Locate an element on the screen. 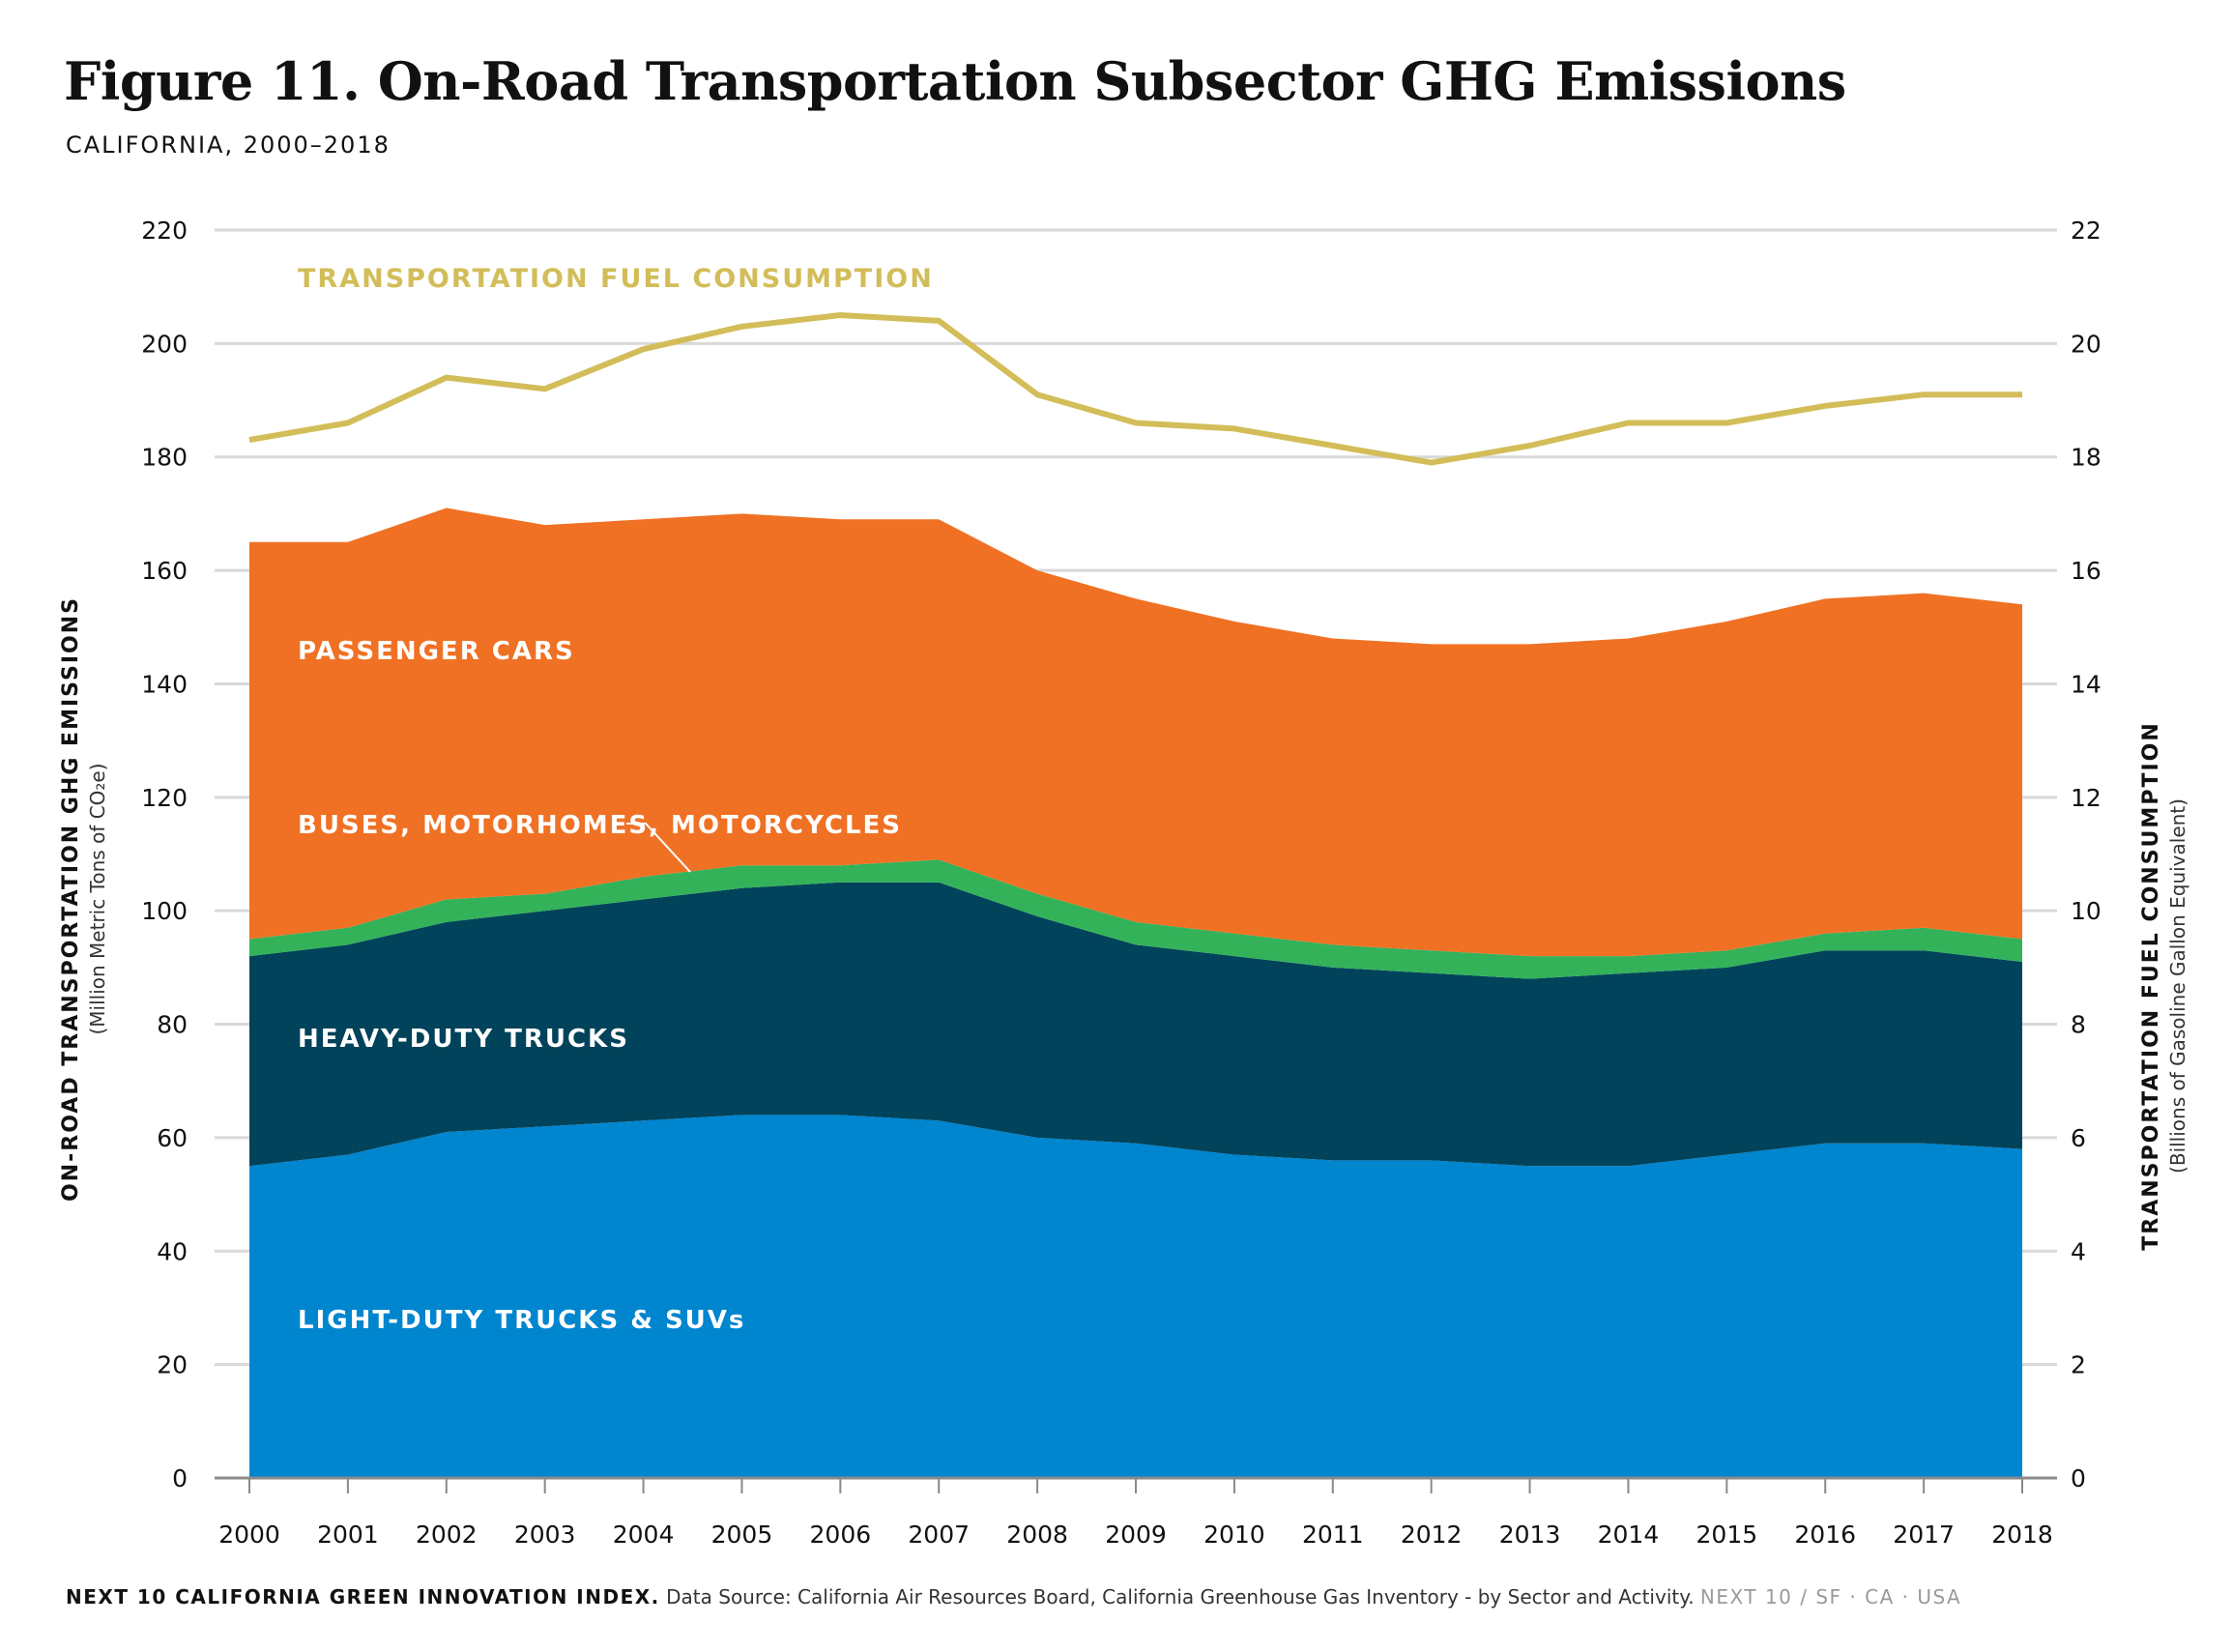 The image size is (2232, 1652). y2-tick-label: 4 is located at coordinates (2078, 1251).